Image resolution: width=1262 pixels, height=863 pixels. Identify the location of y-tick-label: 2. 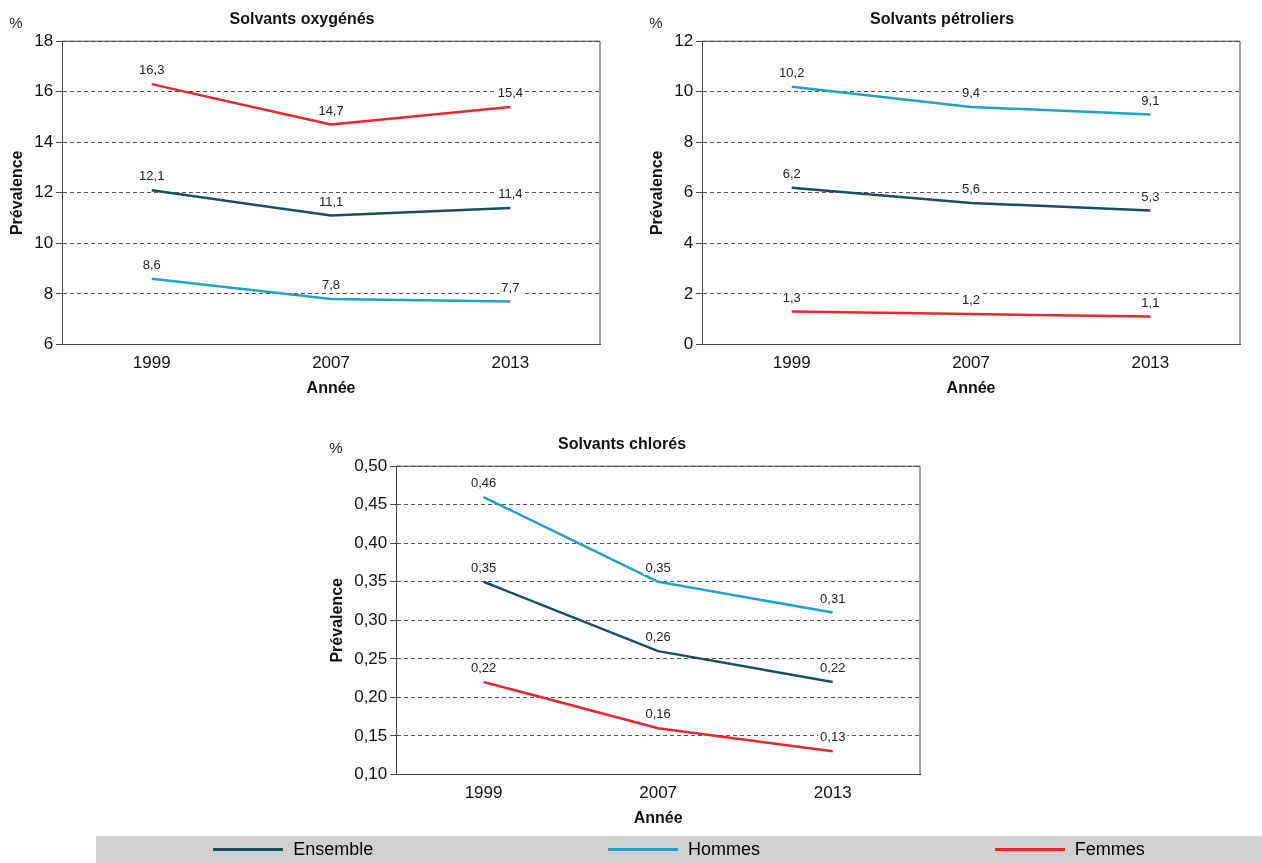
(688, 293).